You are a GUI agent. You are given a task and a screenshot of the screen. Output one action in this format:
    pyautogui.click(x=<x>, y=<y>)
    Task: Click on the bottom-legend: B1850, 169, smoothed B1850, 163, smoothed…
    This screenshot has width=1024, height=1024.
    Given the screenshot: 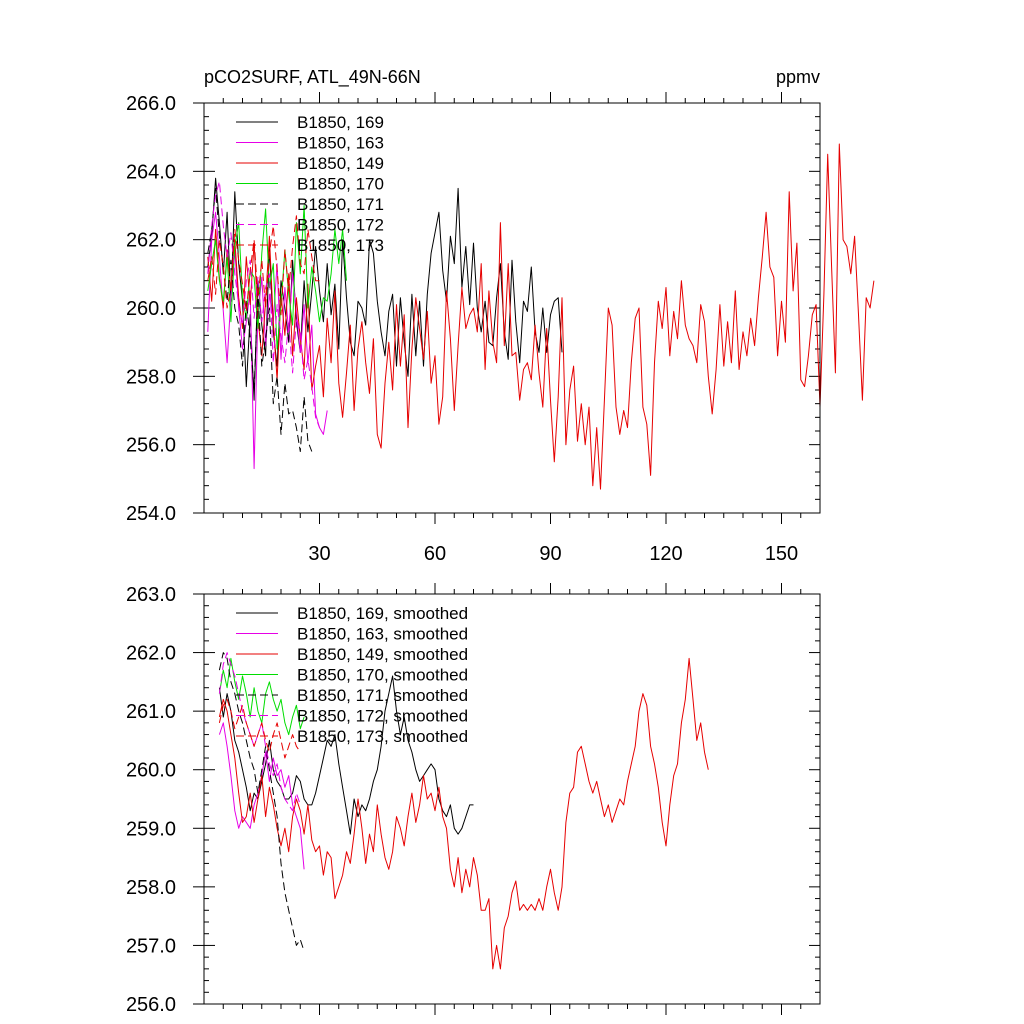 What is the action you would take?
    pyautogui.click(x=352, y=675)
    